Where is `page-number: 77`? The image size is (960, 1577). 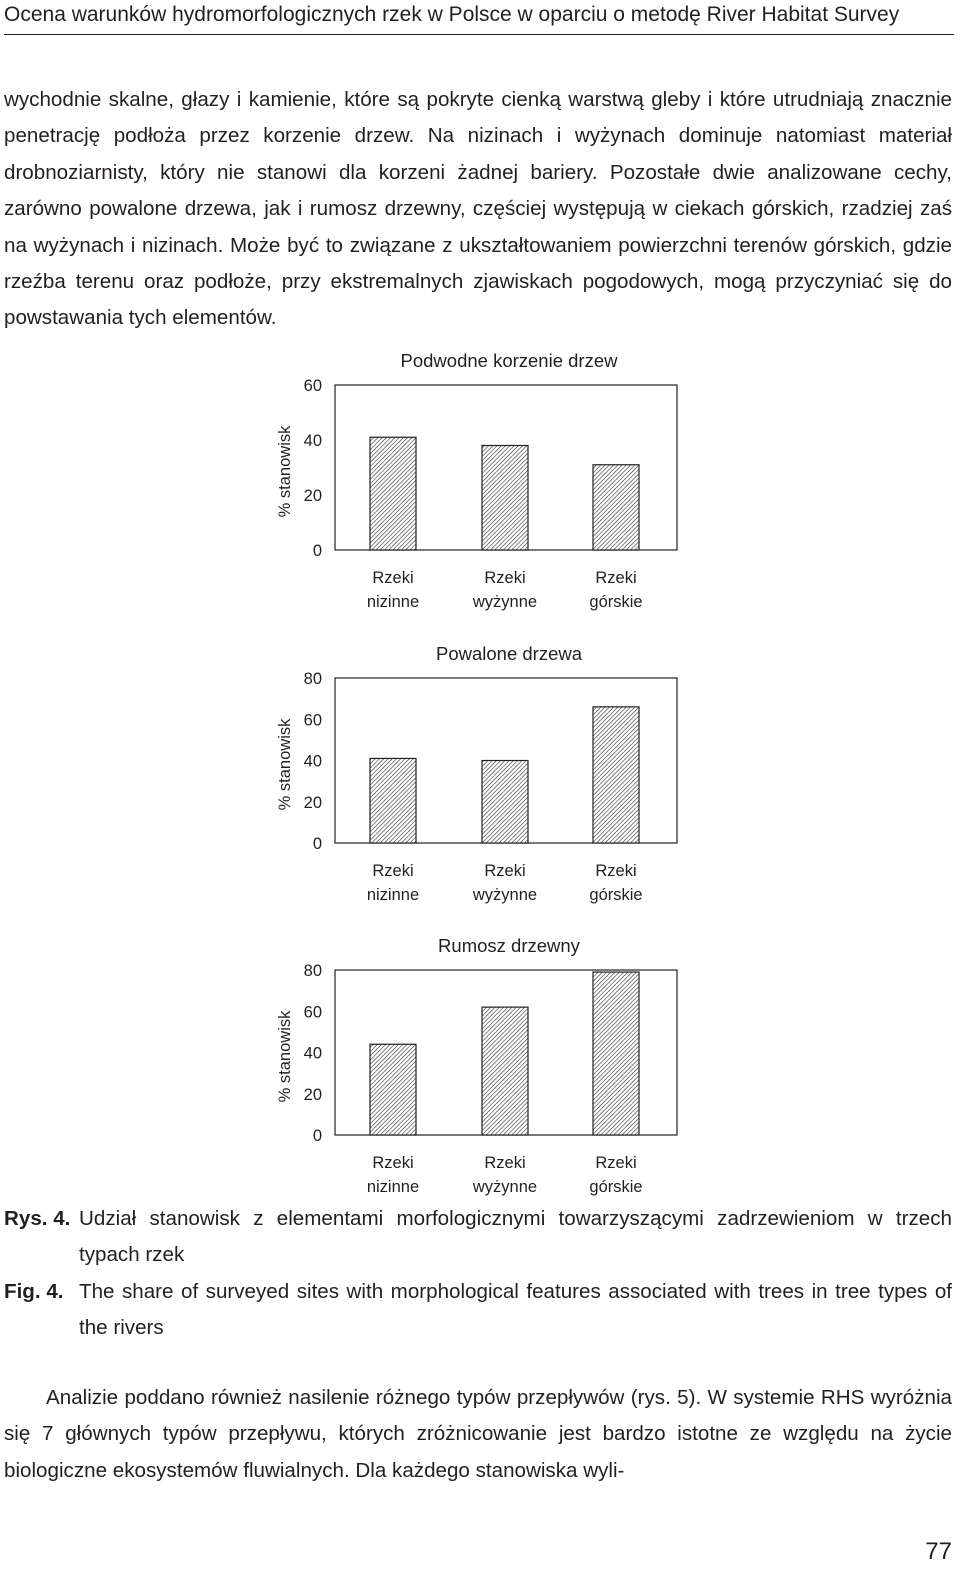
page-number: 77 is located at coordinates (938, 1551).